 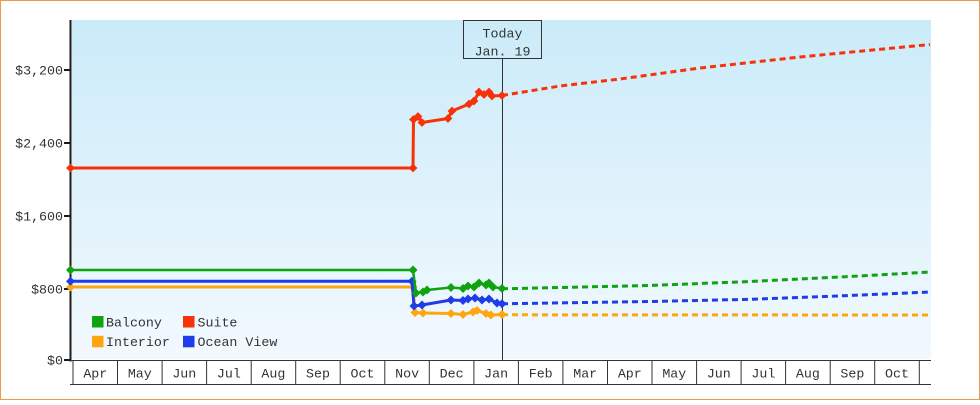 I want to click on svg-text: Dec, so click(x=452, y=374).